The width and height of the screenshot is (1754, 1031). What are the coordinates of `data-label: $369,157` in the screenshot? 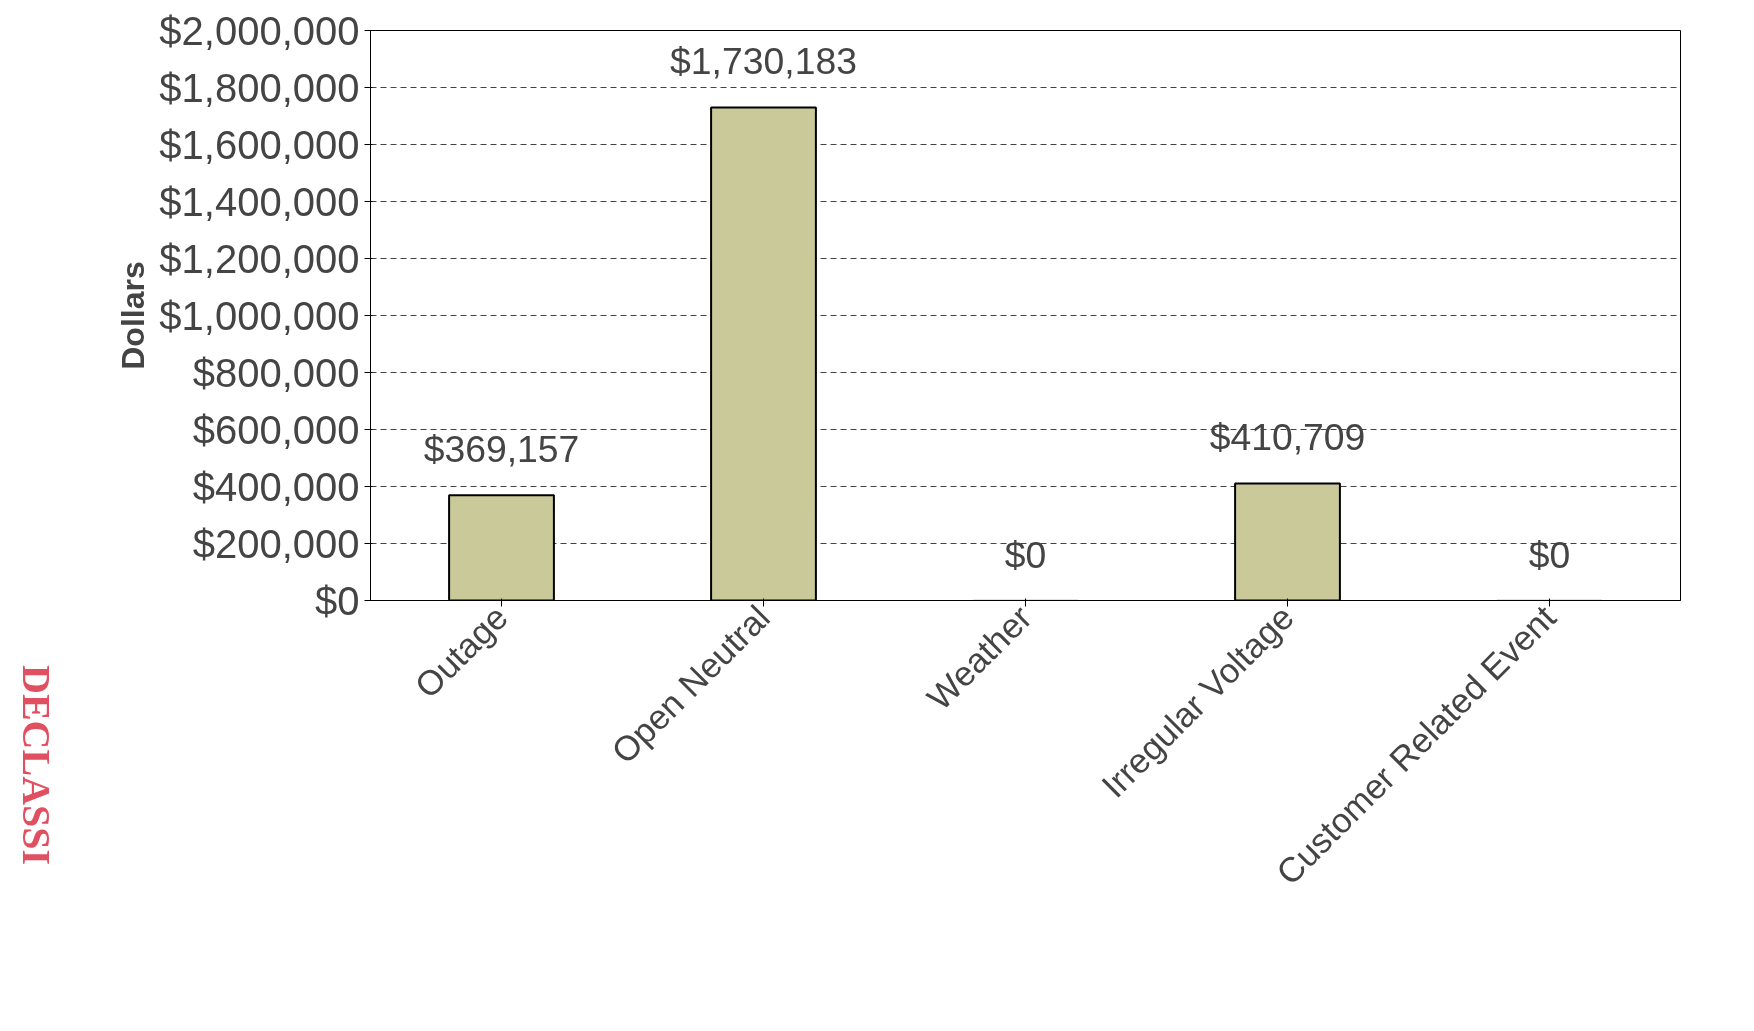 It's located at (501, 449).